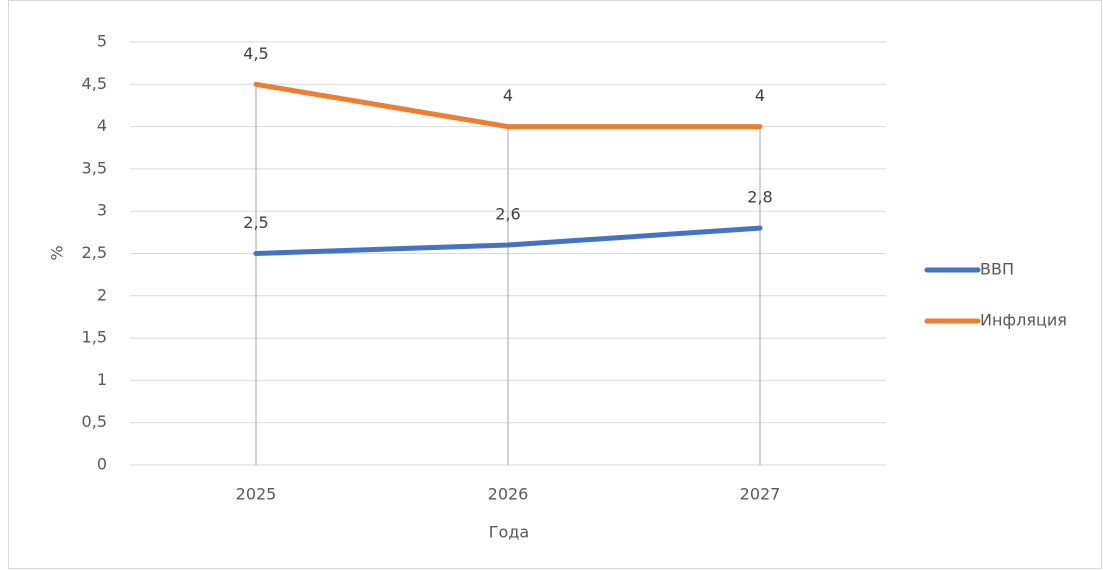 The height and width of the screenshot is (570, 1103). I want to click on x-tick-label: 2027, so click(760, 494).